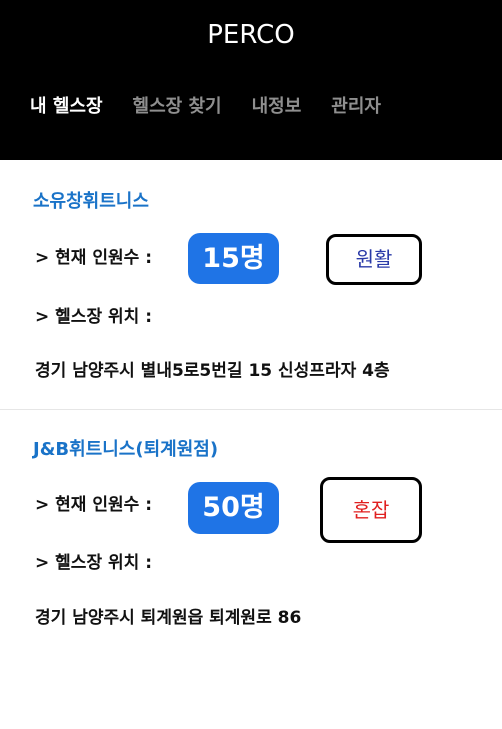 Image resolution: width=502 pixels, height=729 pixels. I want to click on gym-name: 소유창휘트니스, so click(91, 201).